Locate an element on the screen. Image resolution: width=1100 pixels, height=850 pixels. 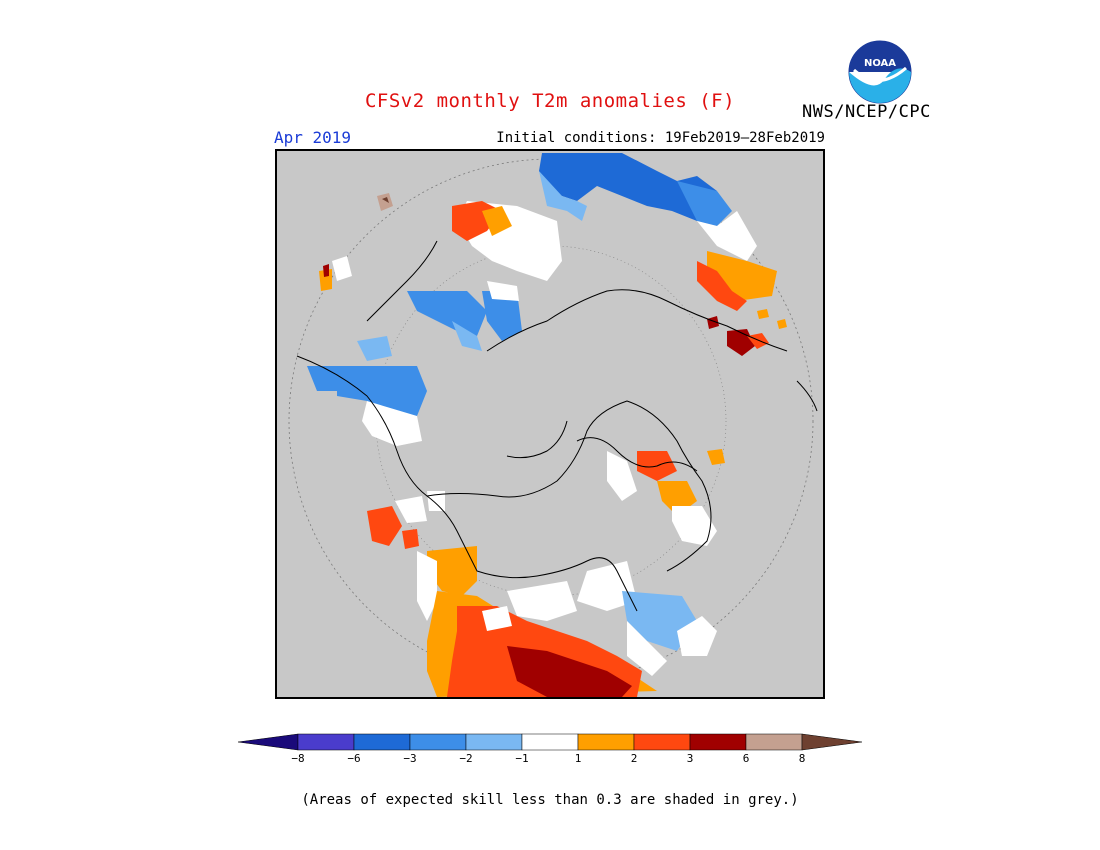
colorbar-tick: −1 is located at coordinates (522, 758).